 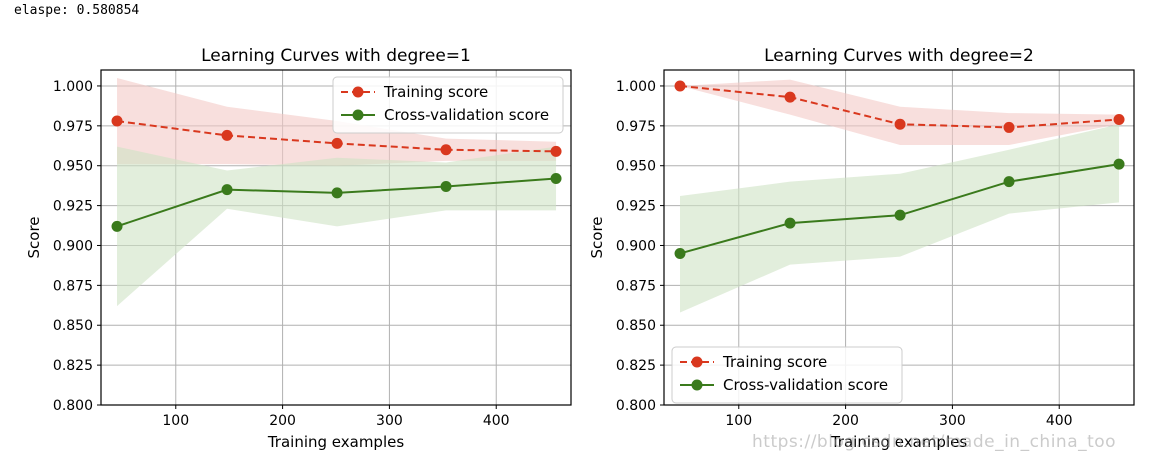 What do you see at coordinates (337, 226) in the screenshot?
I see `cv-score-band` at bounding box center [337, 226].